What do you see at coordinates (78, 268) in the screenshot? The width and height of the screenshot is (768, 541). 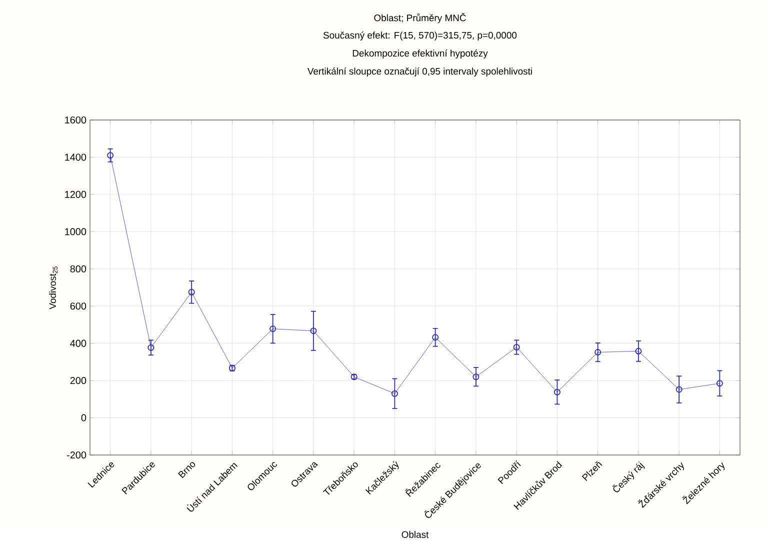 I see `y-tick-label: 800` at bounding box center [78, 268].